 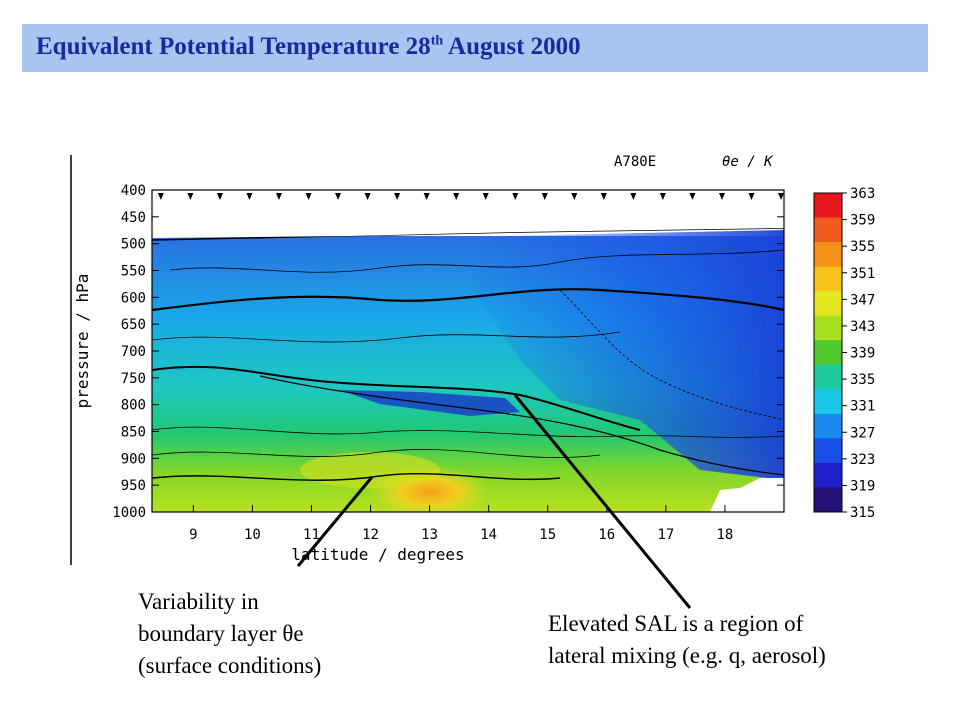 I want to click on x-tick-label: 17, so click(x=665, y=535).